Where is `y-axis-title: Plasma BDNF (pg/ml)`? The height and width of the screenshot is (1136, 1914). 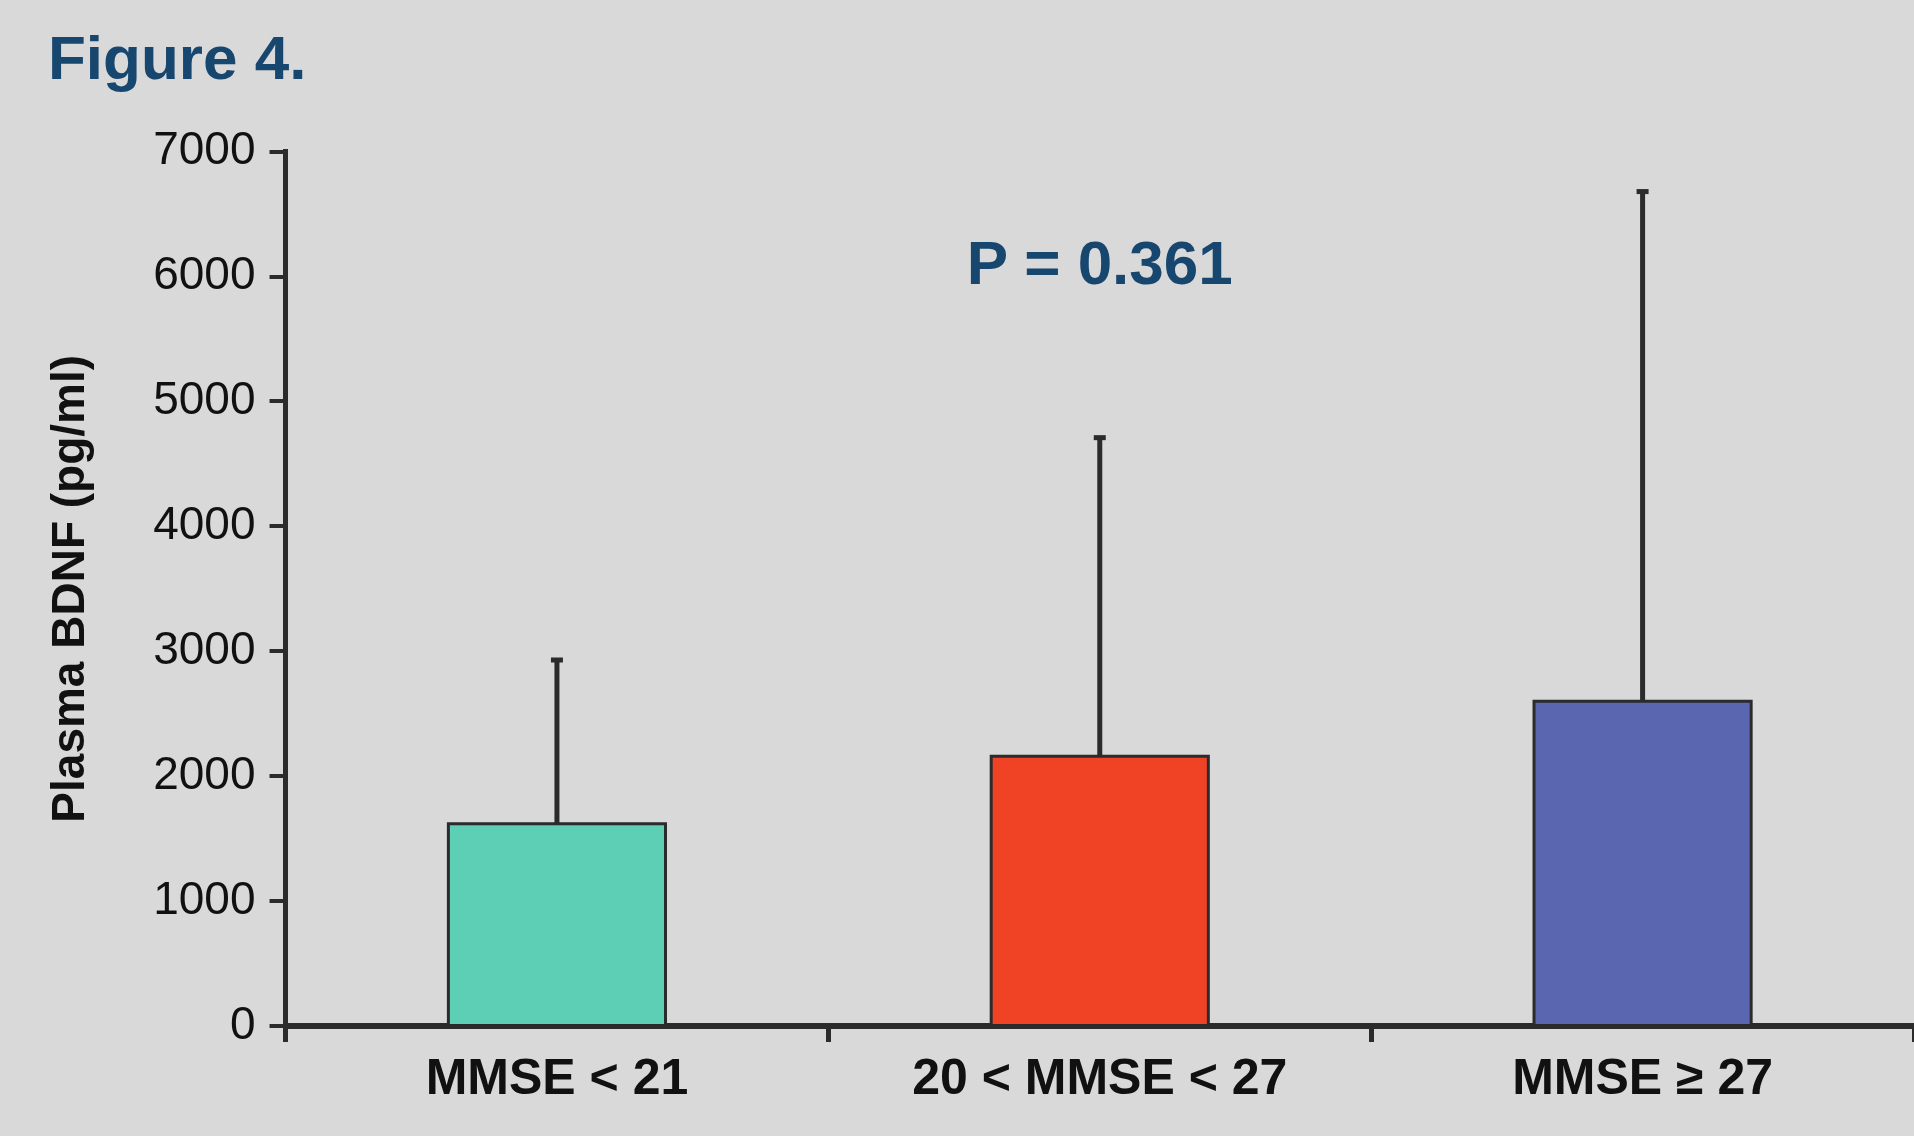 y-axis-title: Plasma BDNF (pg/ml) is located at coordinates (68, 588).